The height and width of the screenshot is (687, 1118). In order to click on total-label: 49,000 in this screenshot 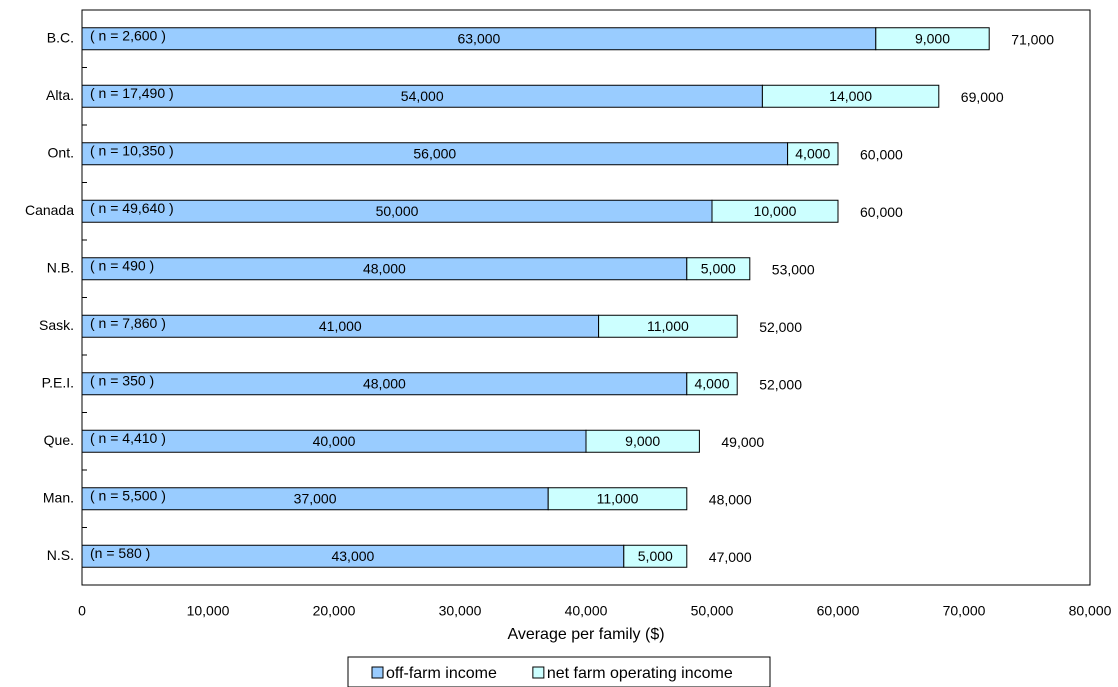, I will do `click(742, 442)`.